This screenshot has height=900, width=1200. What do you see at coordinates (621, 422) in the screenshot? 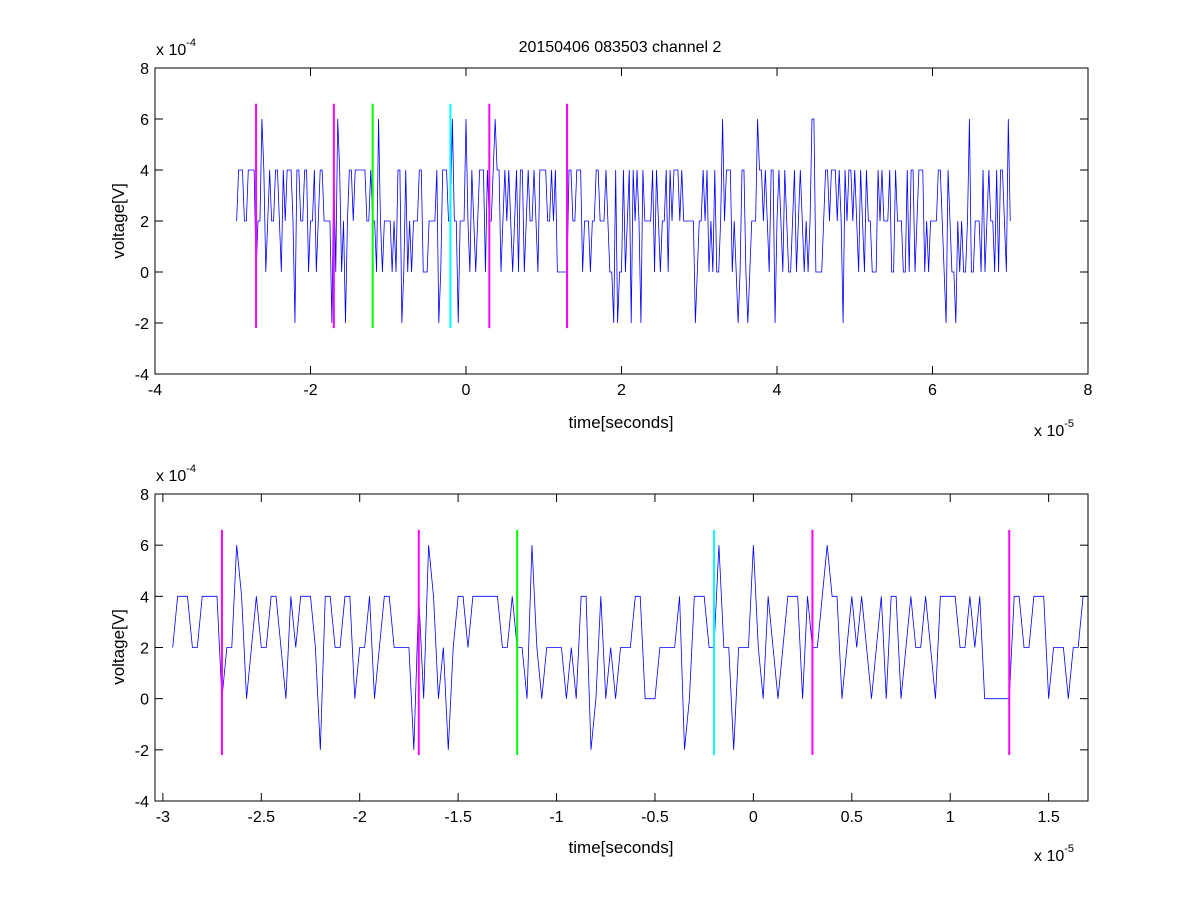
I see `top-x-axis-label: time[seconds]` at bounding box center [621, 422].